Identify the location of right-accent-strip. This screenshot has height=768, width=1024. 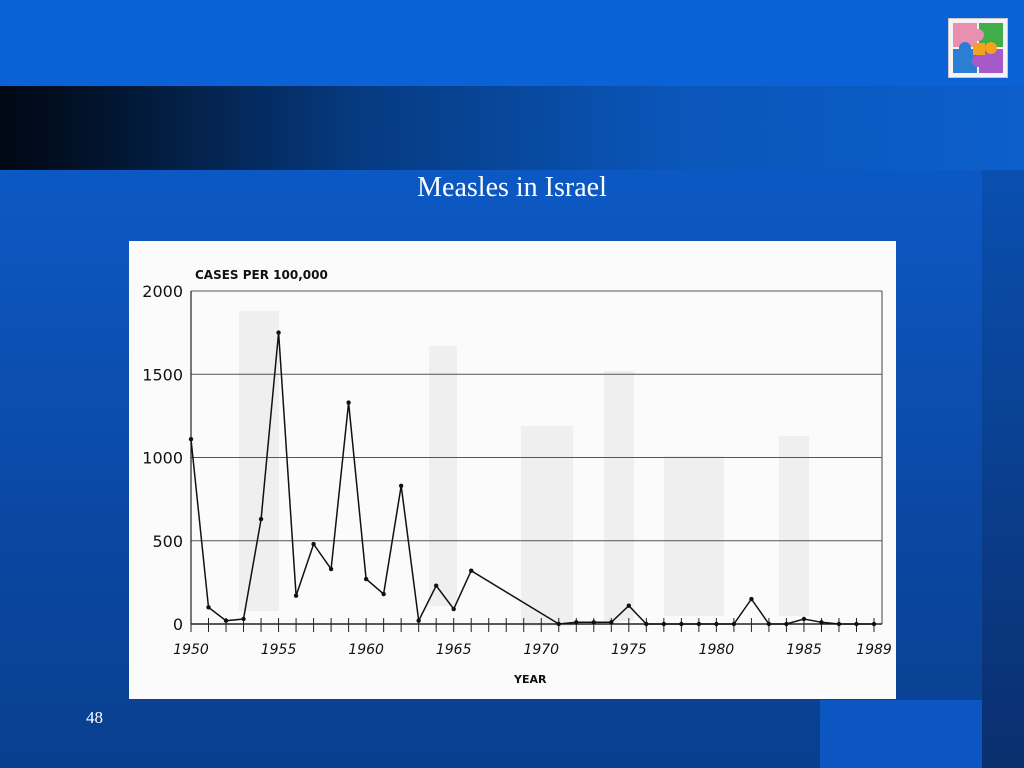
(1003, 469).